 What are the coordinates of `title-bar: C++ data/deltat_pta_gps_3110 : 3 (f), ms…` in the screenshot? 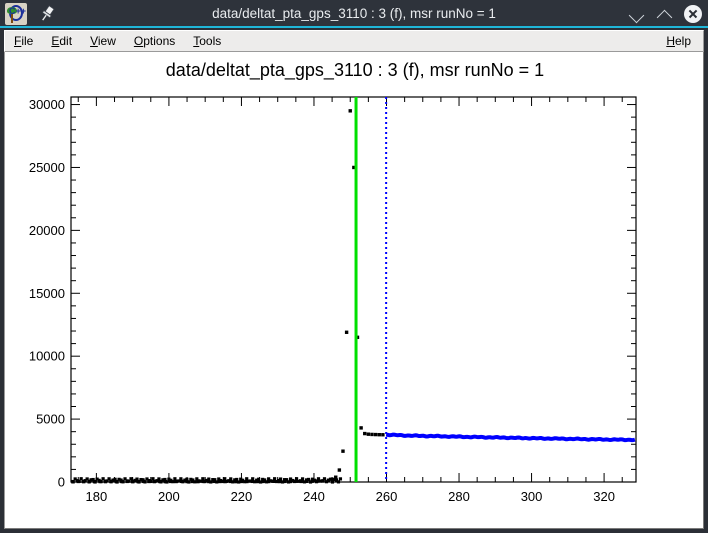 It's located at (354, 14).